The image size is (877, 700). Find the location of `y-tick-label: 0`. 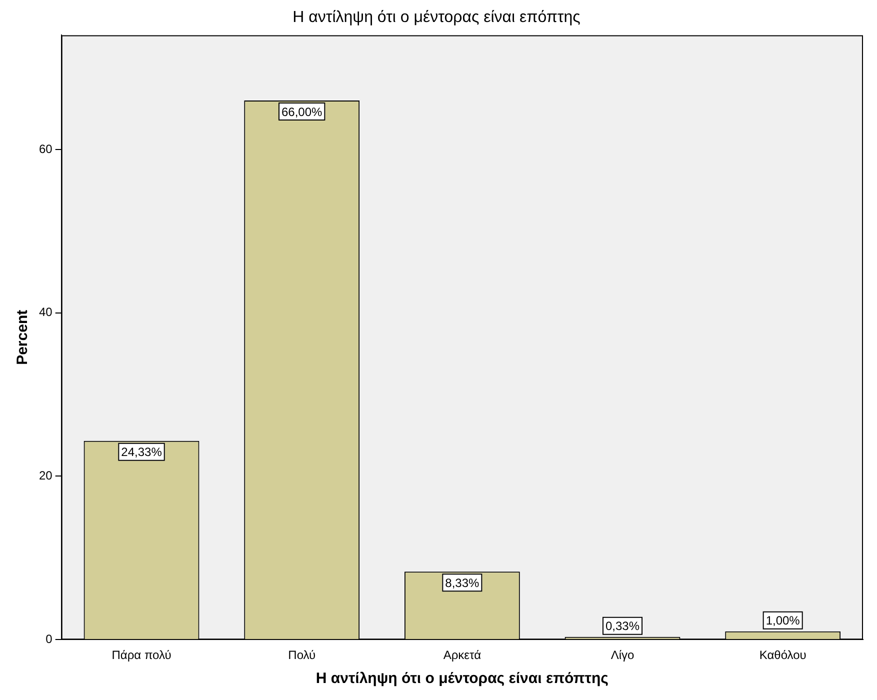

y-tick-label: 0 is located at coordinates (49, 639).